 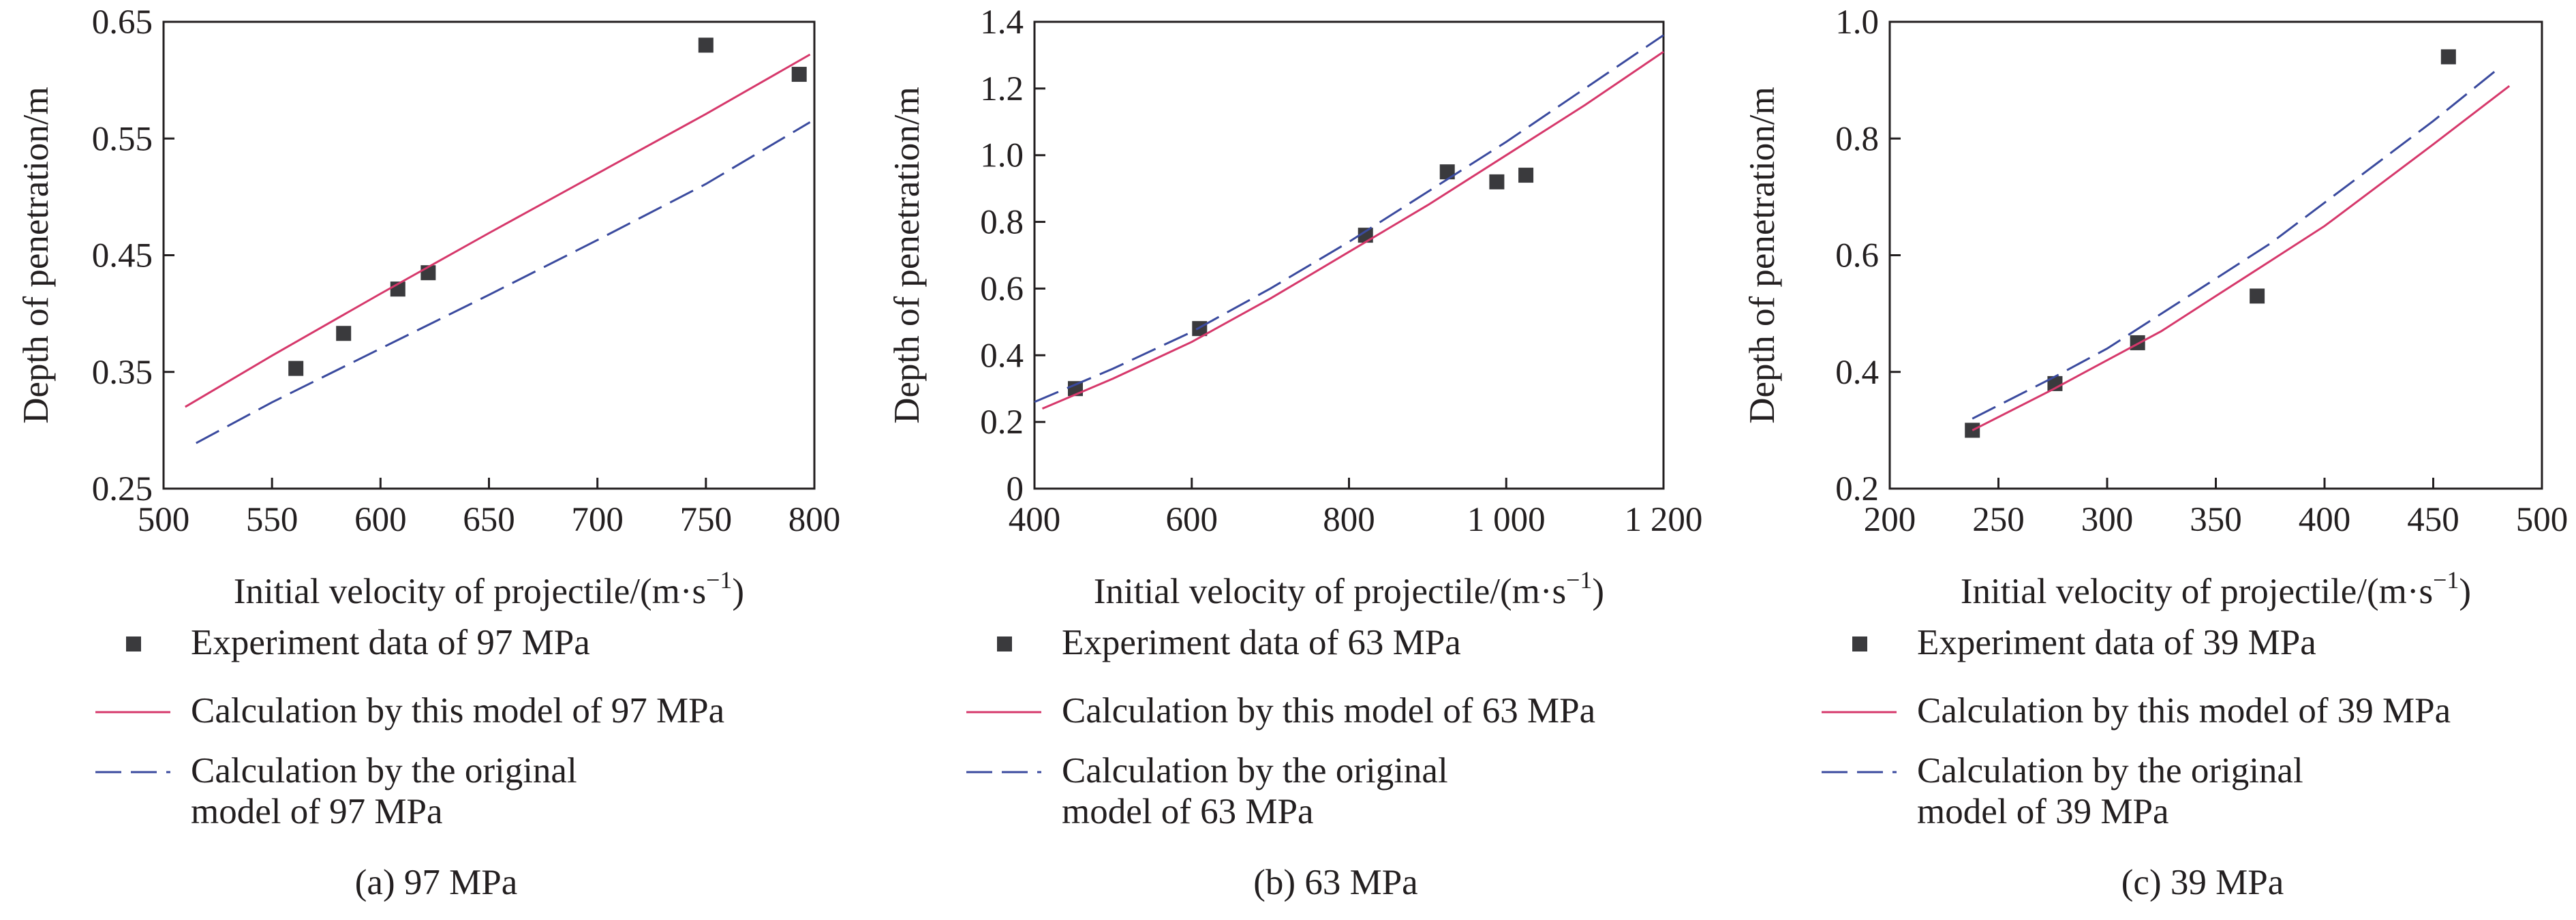 I want to click on y-tick-label: 0.35, so click(x=123, y=373).